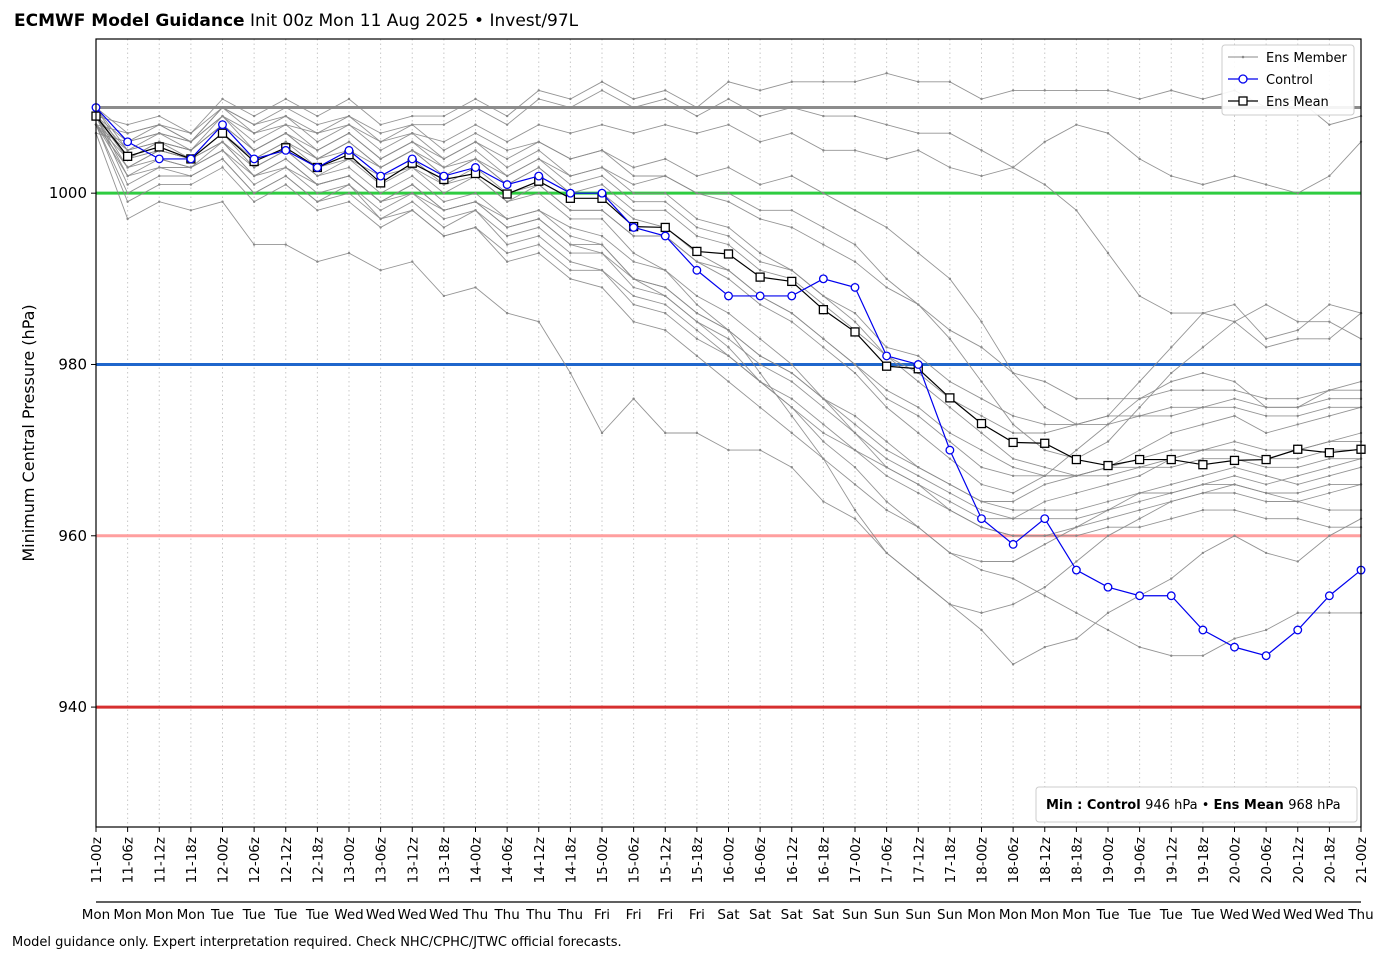 This screenshot has height=960, width=1375. I want to click on x-day-label: Sat, so click(792, 915).